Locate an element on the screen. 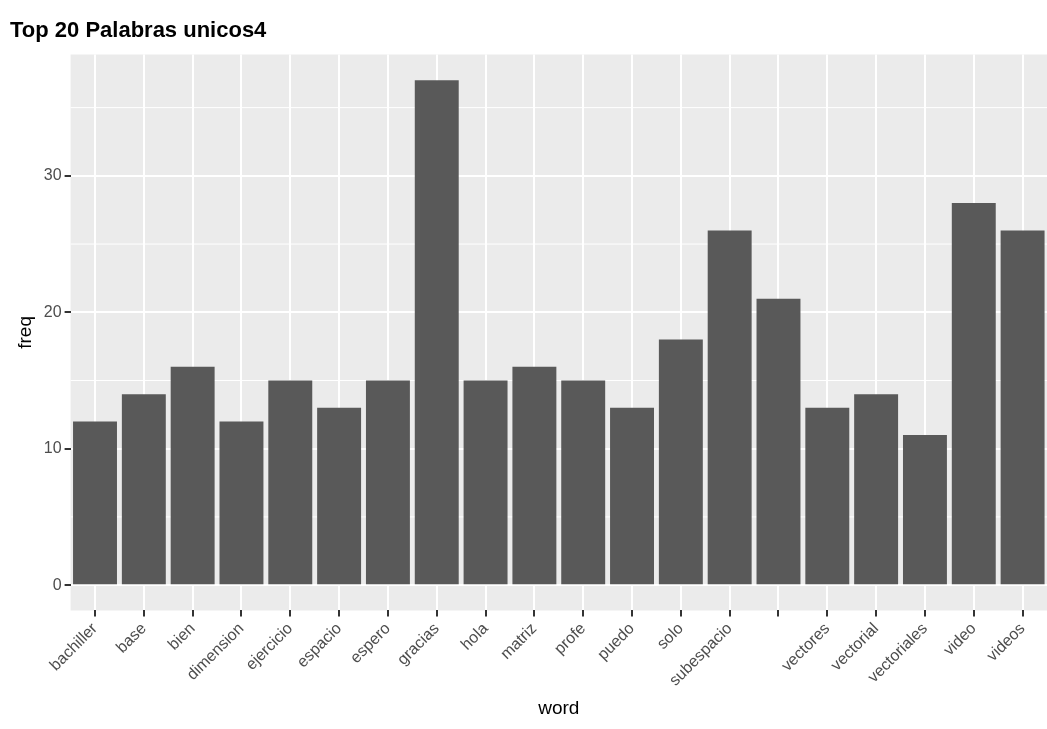 This screenshot has height=729, width=1047. y-axis-title: freq is located at coordinates (24, 332).